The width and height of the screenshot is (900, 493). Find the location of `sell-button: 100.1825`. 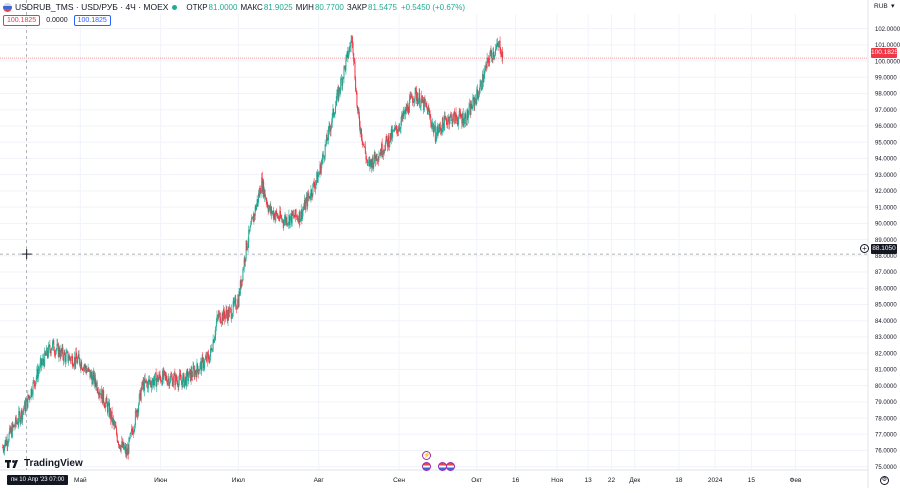

sell-button: 100.1825 is located at coordinates (22, 20).